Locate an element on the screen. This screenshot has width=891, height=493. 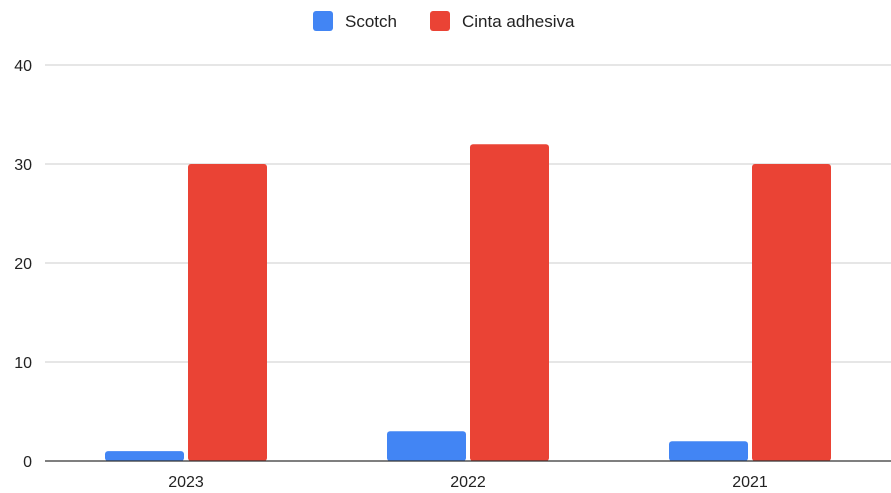
legend: Scotch Cinta adhesiva is located at coordinates (444, 21).